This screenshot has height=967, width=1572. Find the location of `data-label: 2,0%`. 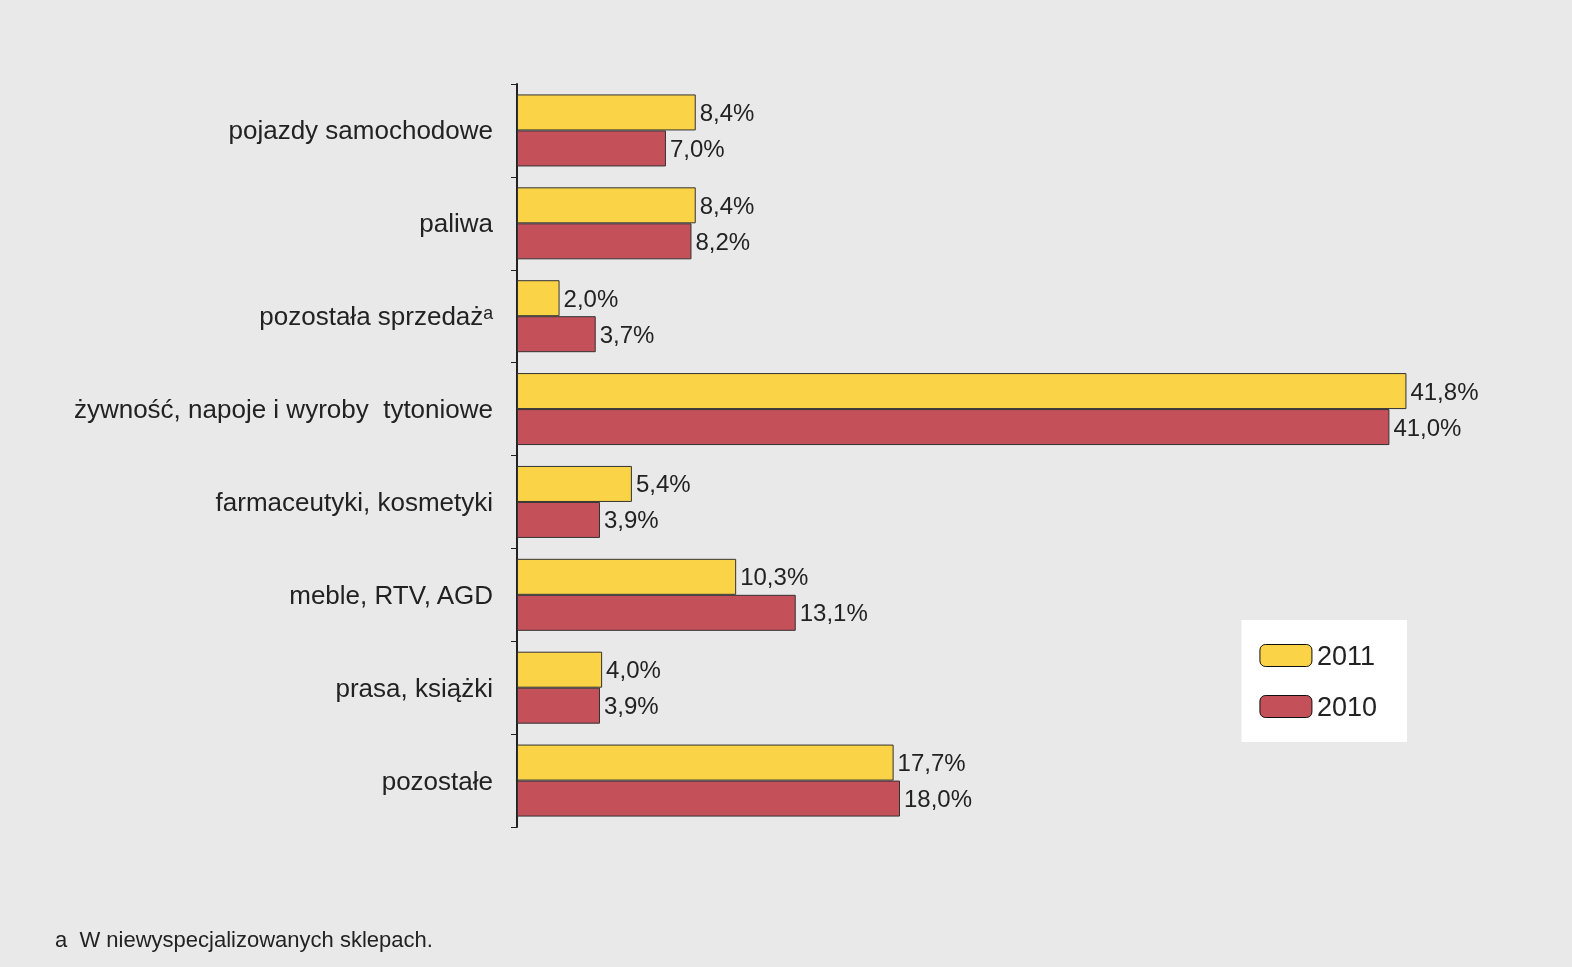

data-label: 2,0% is located at coordinates (591, 298).